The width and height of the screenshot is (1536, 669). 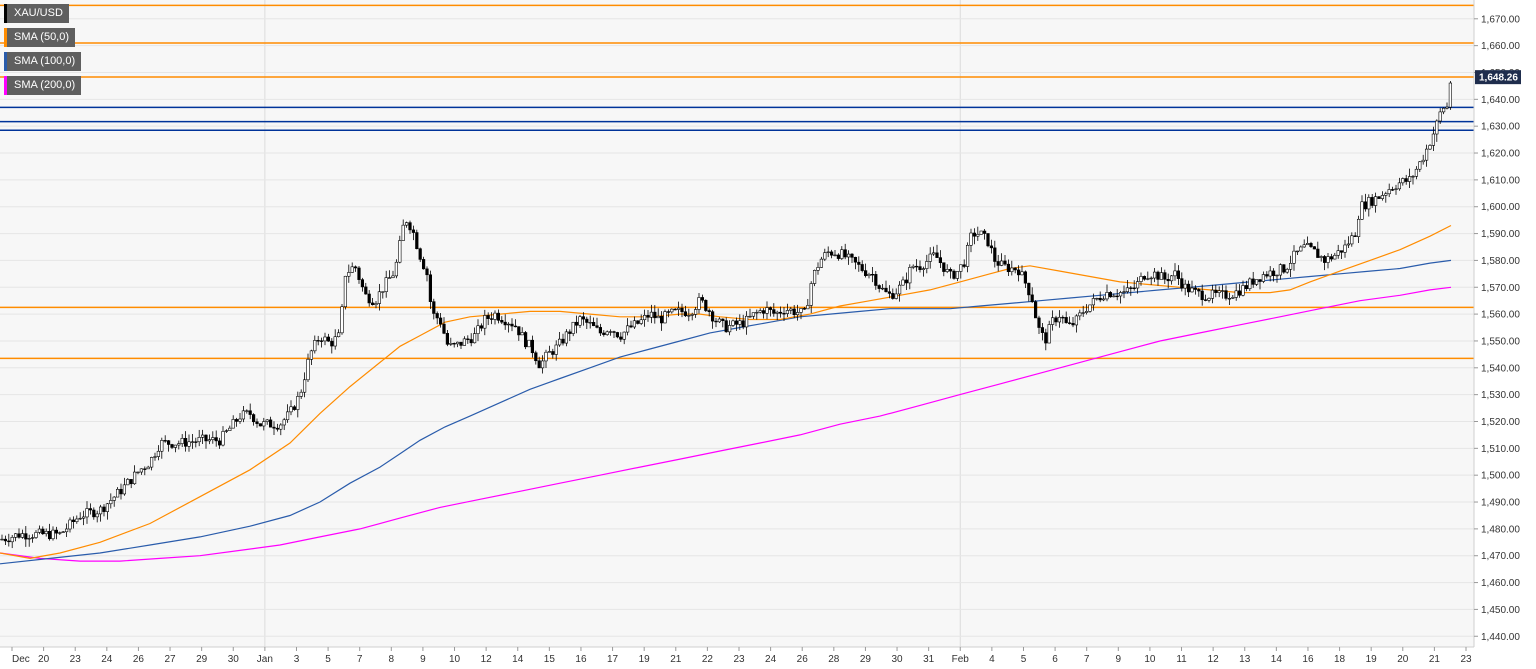 I want to click on legend-item-sma100: SMA (100,0), so click(x=43, y=61).